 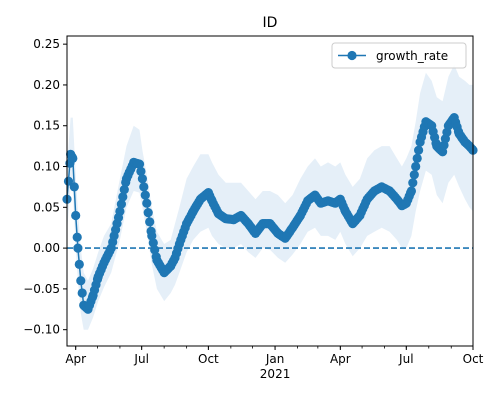 I want to click on x-tick-sublabel: 2021, so click(x=275, y=374).